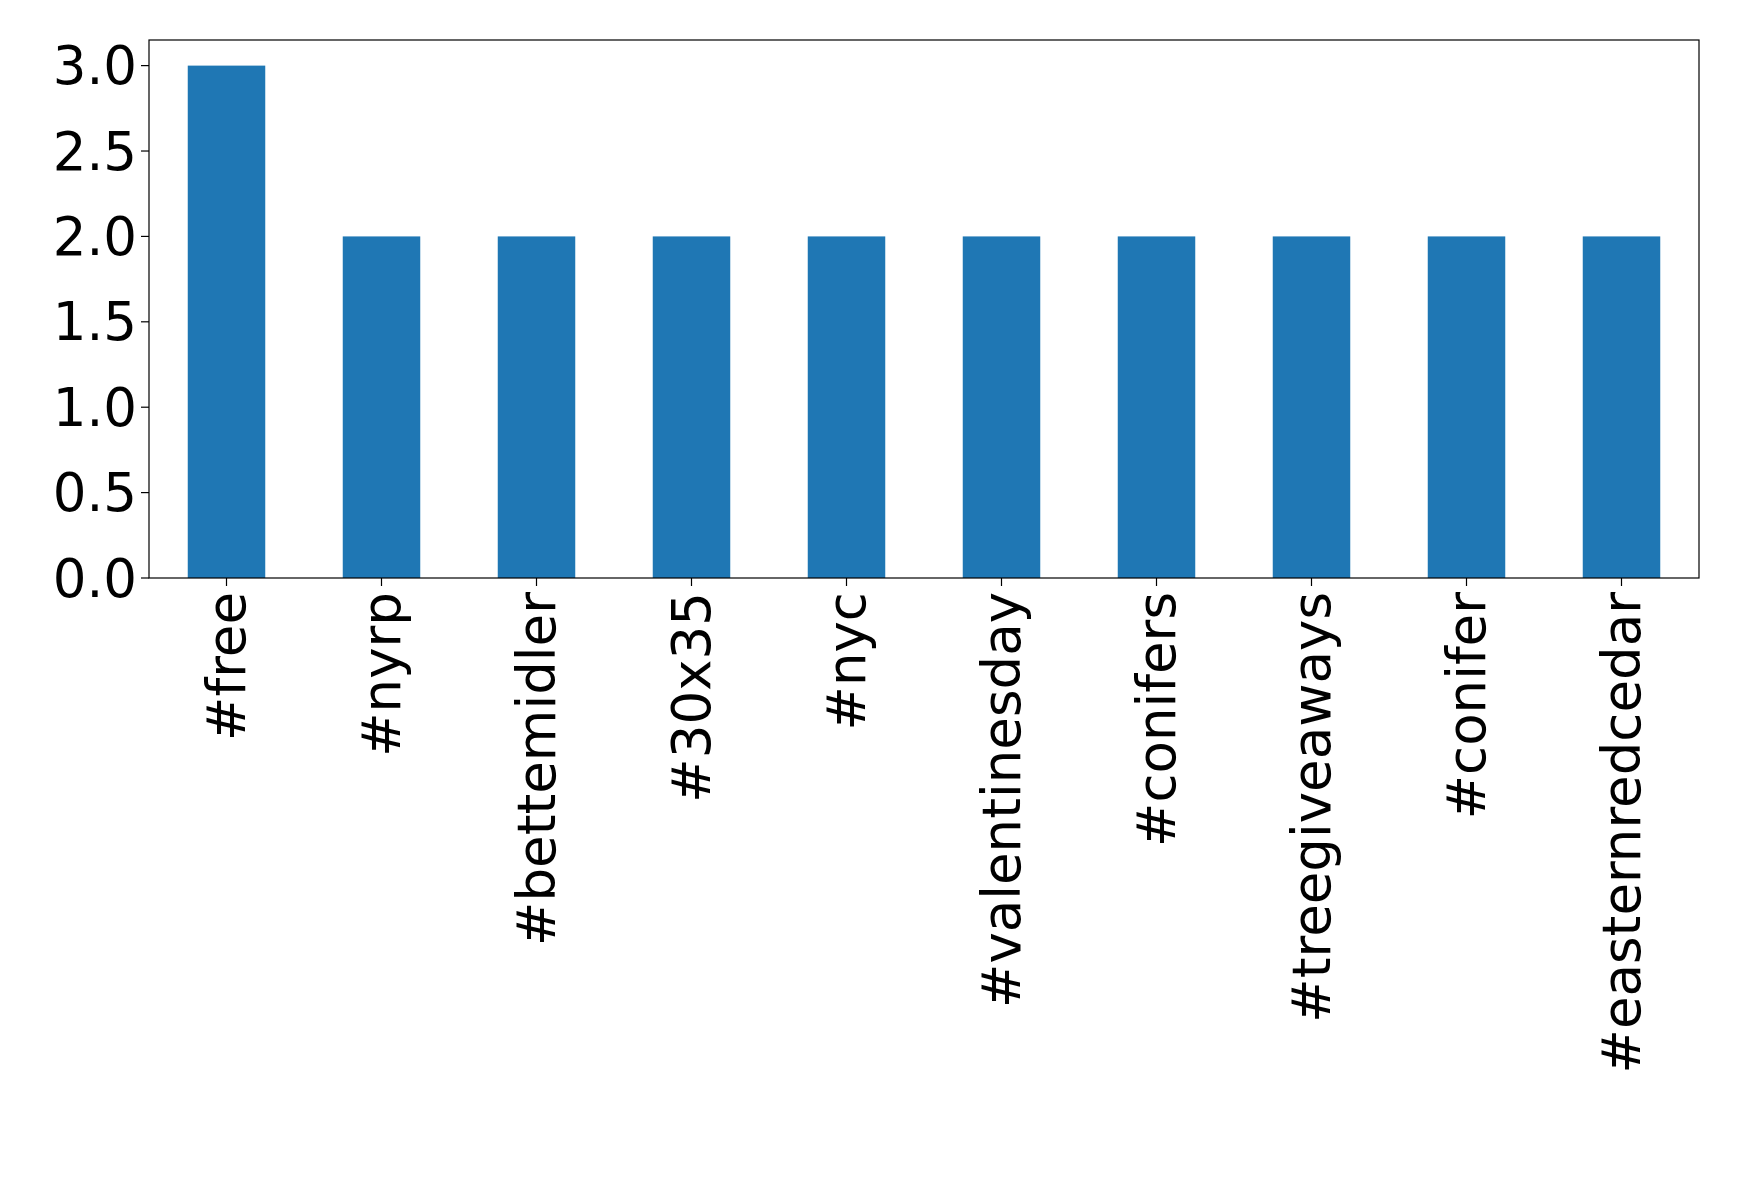 This screenshot has height=1196, width=1739. I want to click on y-tick-label: 0.5, so click(94, 493).